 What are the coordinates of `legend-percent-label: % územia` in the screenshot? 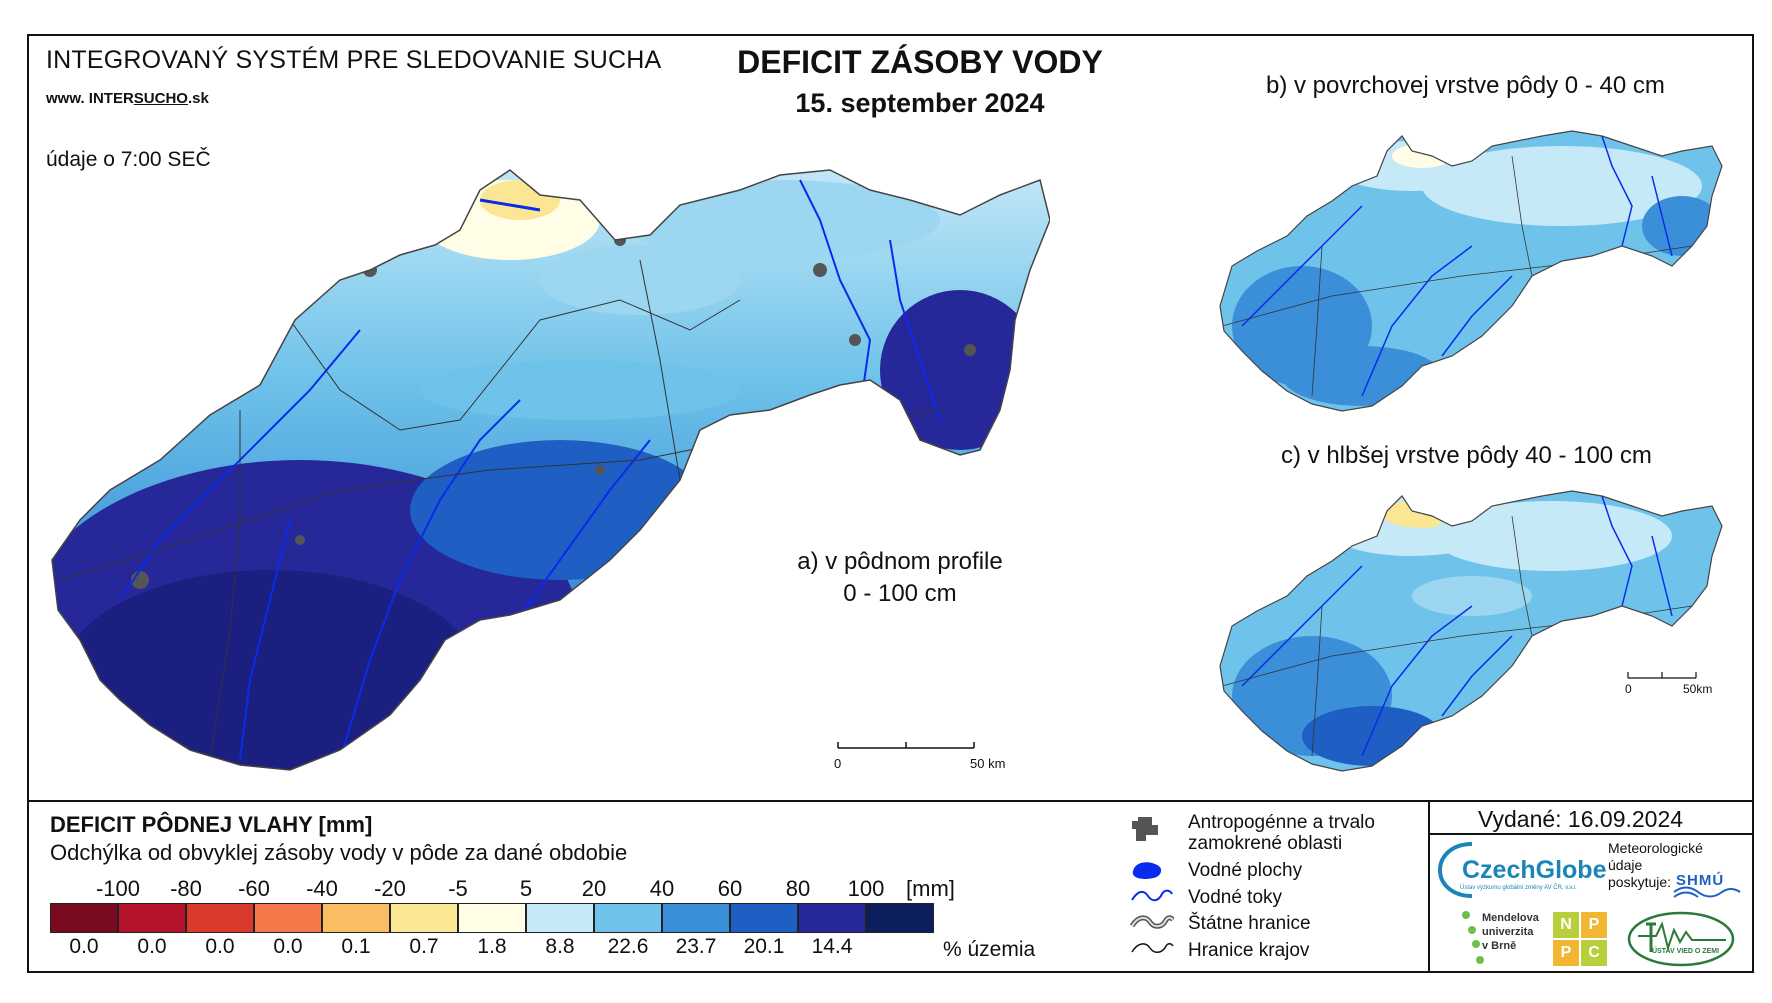 It's located at (989, 949).